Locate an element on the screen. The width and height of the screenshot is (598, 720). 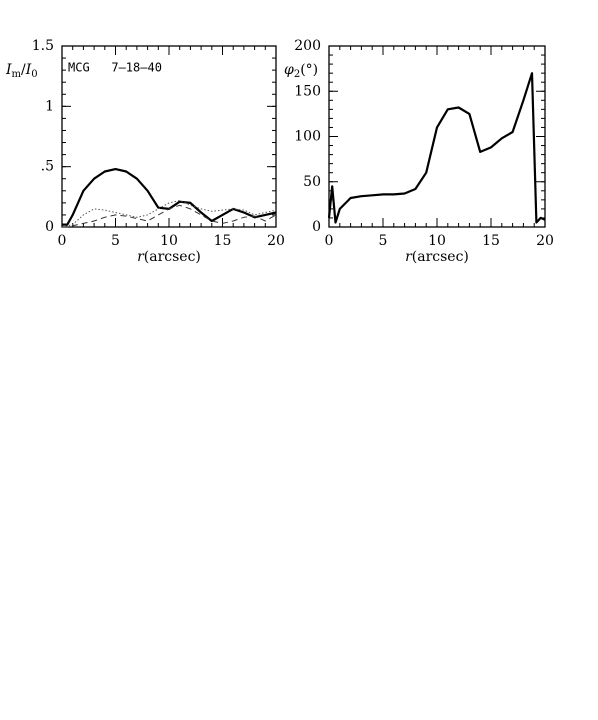
y-axis-label-part: m is located at coordinates (17, 74).